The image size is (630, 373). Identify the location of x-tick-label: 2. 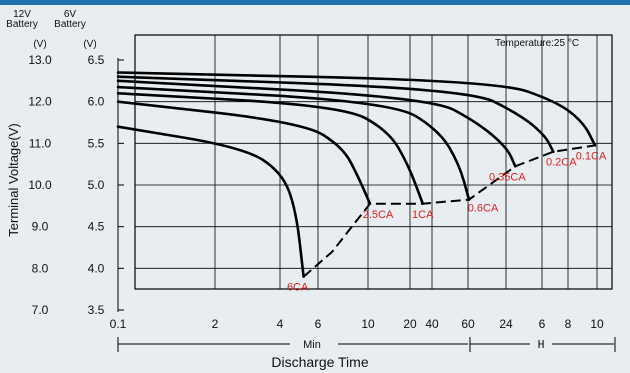
(215, 324).